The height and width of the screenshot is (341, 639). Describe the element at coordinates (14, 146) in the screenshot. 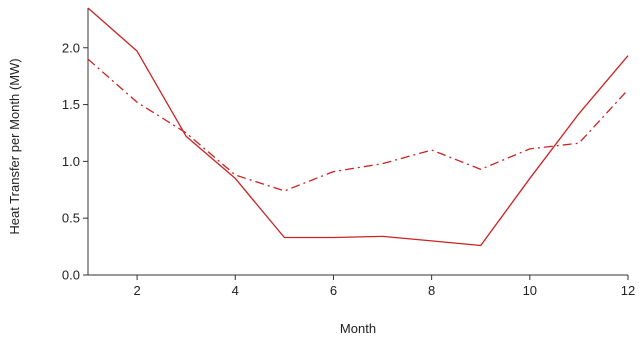

I see `y-axis-label: Heat Transfer per Month (MW)` at that location.